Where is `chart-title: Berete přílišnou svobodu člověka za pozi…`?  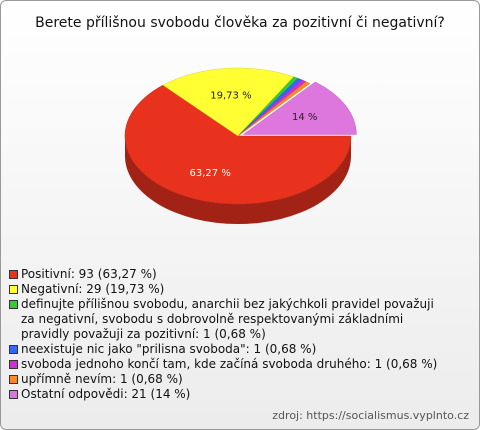 chart-title: Berete přílišnou svobodu člověka za pozi… is located at coordinates (240, 23).